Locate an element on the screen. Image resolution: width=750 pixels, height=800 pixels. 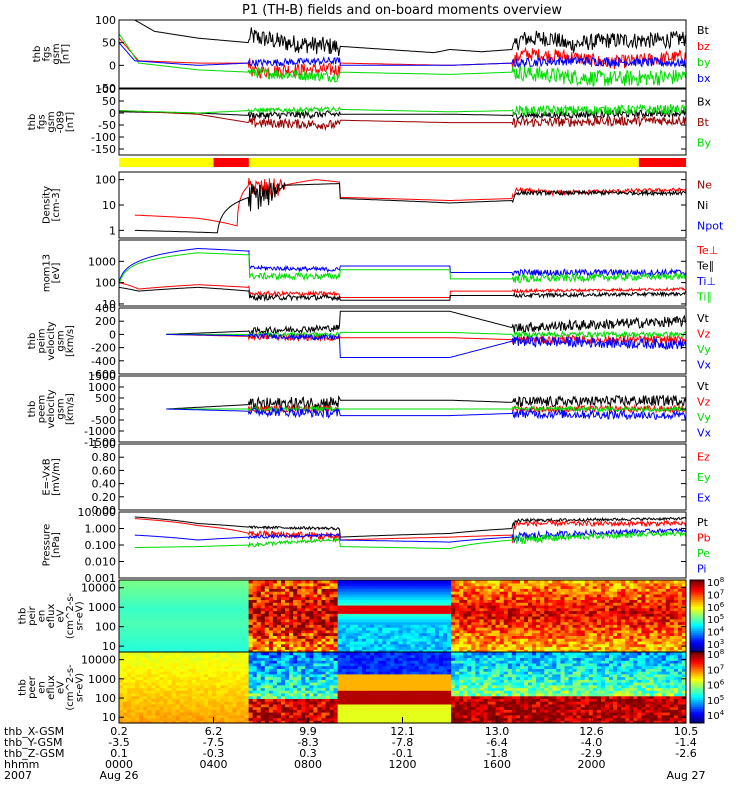
y-tick-label: 0.60 is located at coordinates (104, 470).